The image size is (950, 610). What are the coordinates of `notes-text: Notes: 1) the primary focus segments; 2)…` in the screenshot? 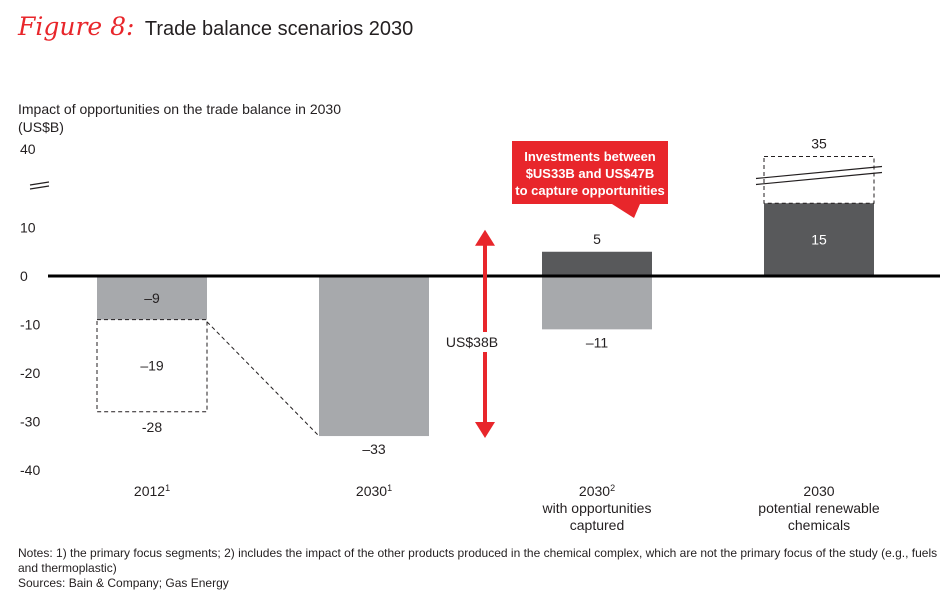 It's located at (478, 560).